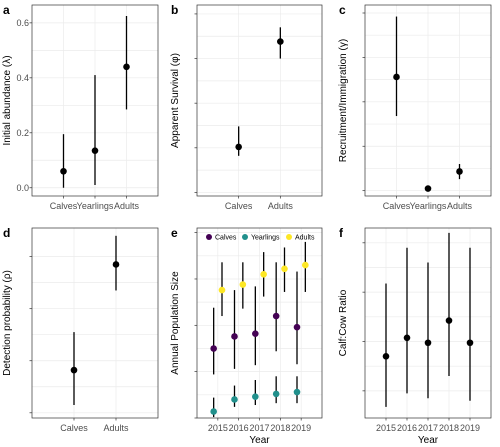 The height and width of the screenshot is (447, 500). I want to click on y-axis-label: Detection probability (ρ), so click(7, 323).